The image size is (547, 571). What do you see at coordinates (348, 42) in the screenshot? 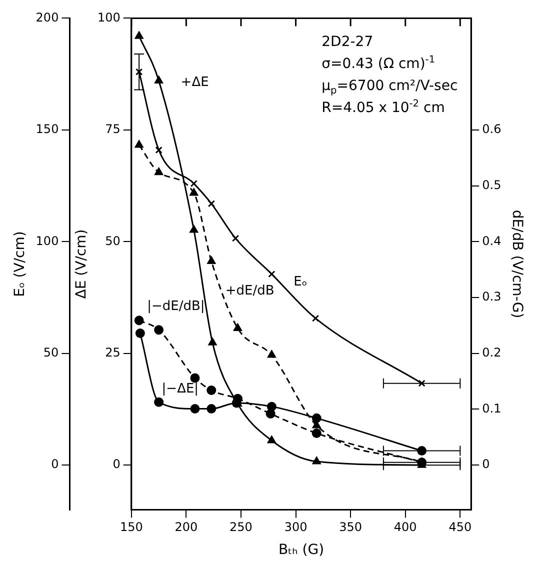
I see `annotation: 2D2-27` at bounding box center [348, 42].